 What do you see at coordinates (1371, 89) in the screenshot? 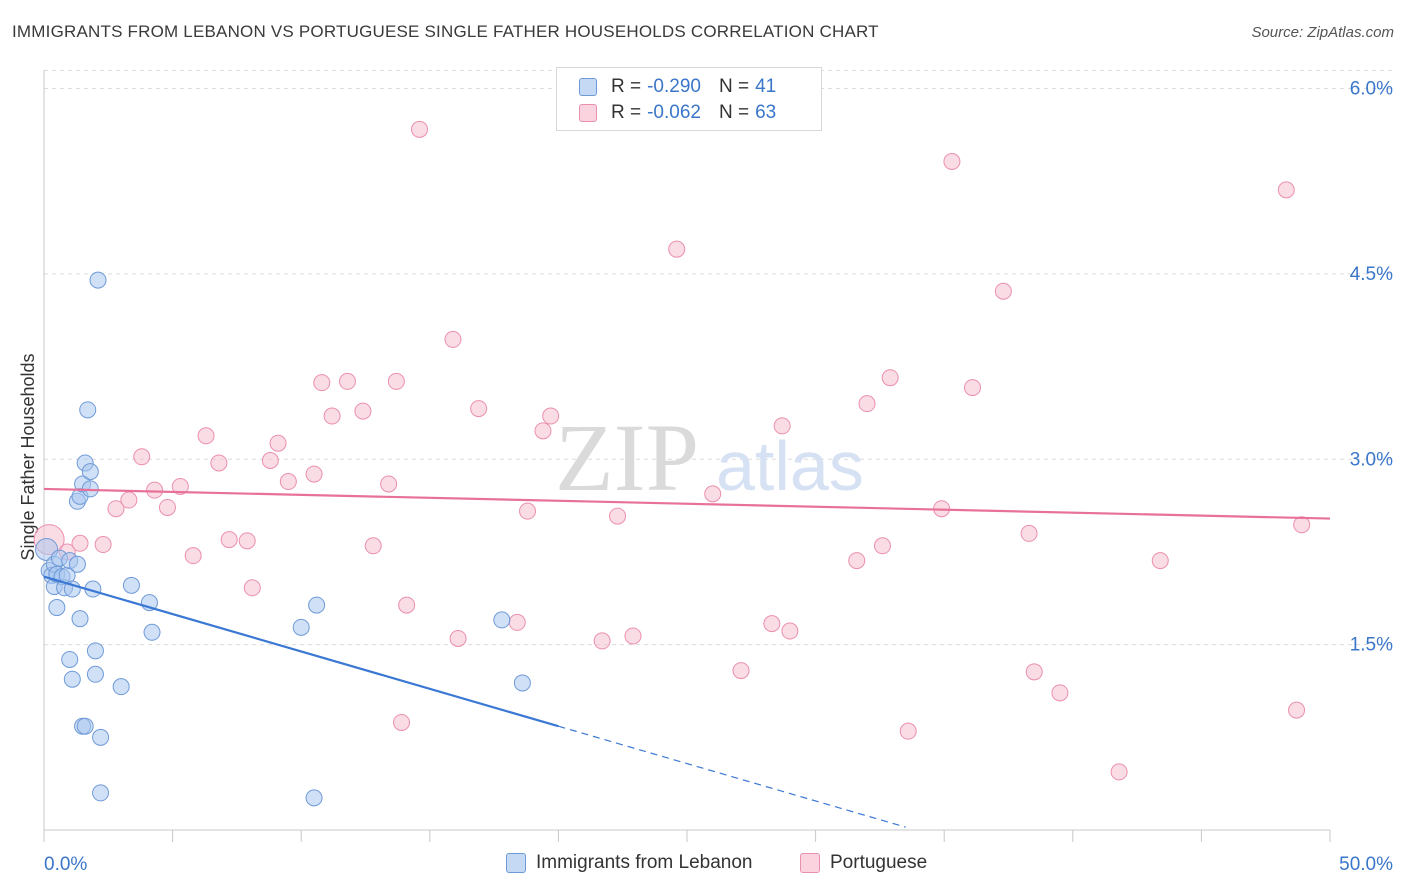
I see `y-tick-label: 6.0%` at bounding box center [1371, 89].